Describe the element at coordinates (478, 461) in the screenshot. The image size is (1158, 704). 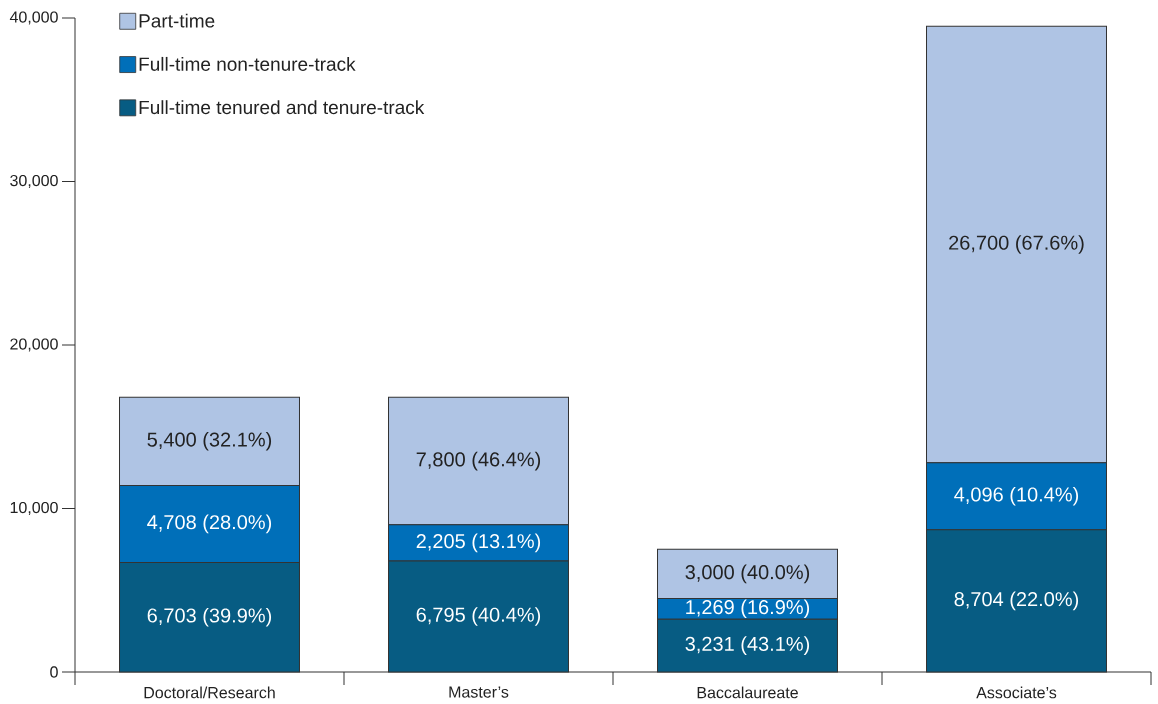
I see `data-label: 7,800 (46.4%)` at that location.